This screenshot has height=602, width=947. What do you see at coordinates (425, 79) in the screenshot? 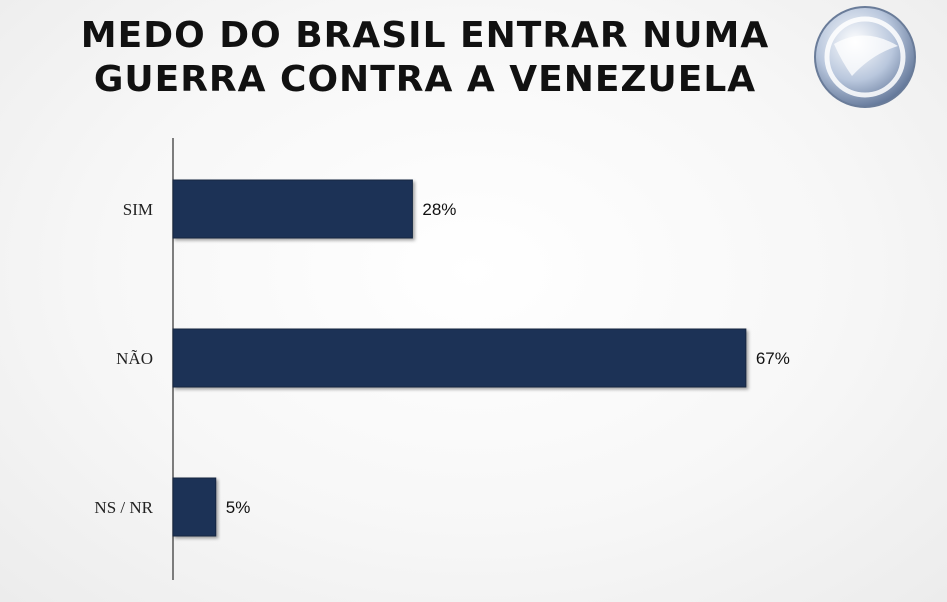
I see `chart-title-line-2: GUERRA CONTRA A VENEZUELA` at bounding box center [425, 79].